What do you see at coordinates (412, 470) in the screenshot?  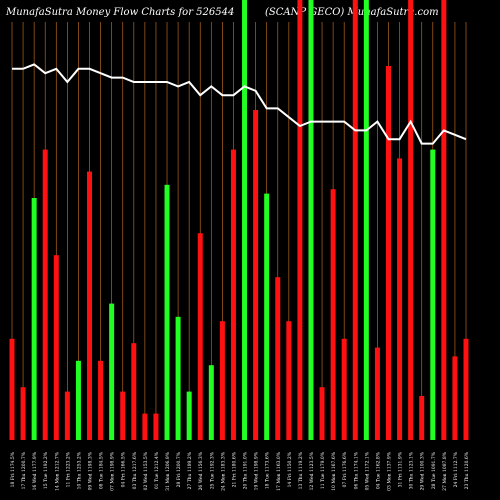 I see `x-tick-label: 30 Thu 1123.1%` at bounding box center [412, 470].